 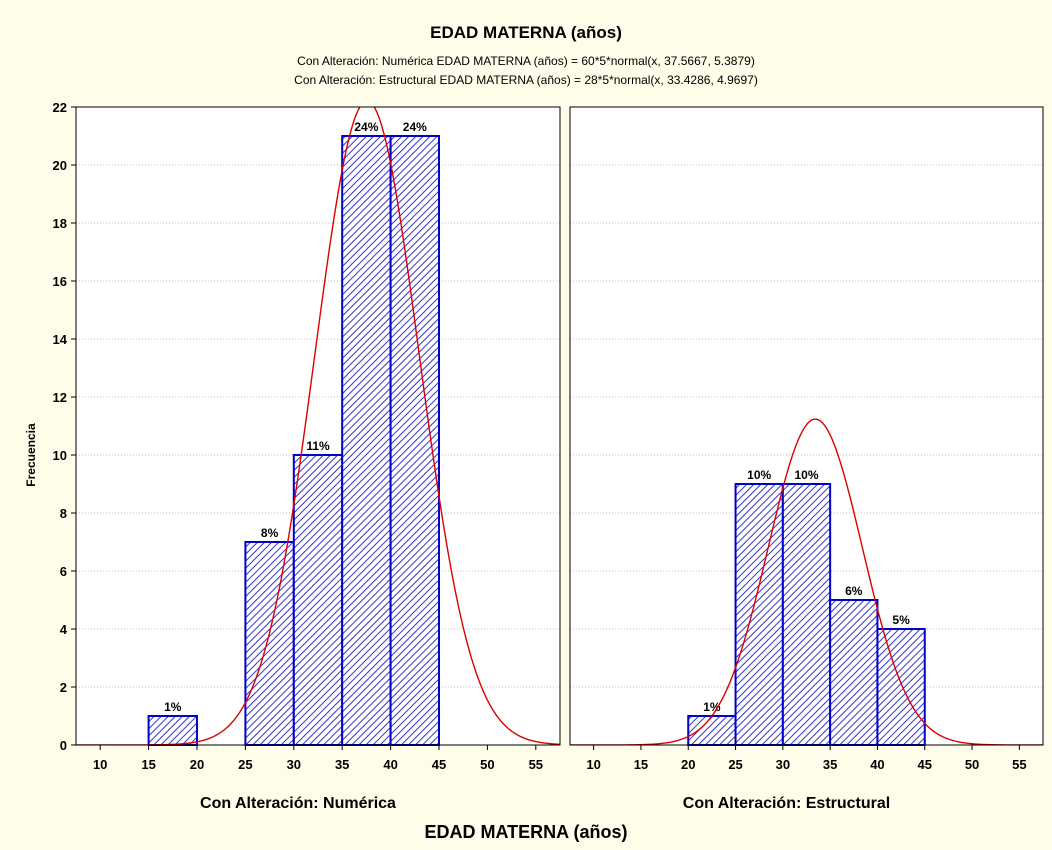 I want to click on bar-percent-label: 8%, so click(x=270, y=533).